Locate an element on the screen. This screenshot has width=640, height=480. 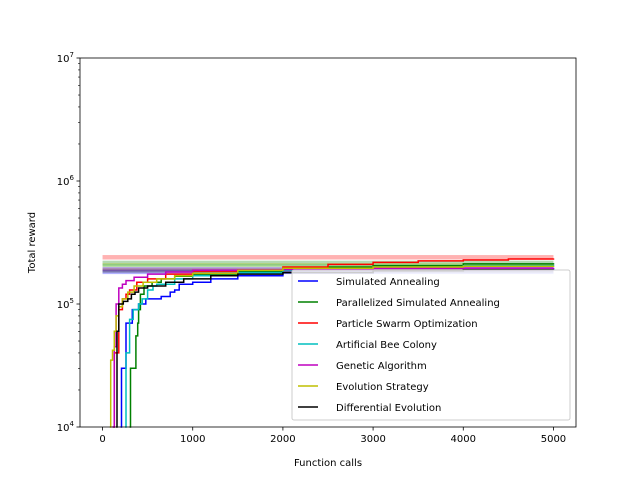
legend-label: Evolution Strategy is located at coordinates (382, 387).